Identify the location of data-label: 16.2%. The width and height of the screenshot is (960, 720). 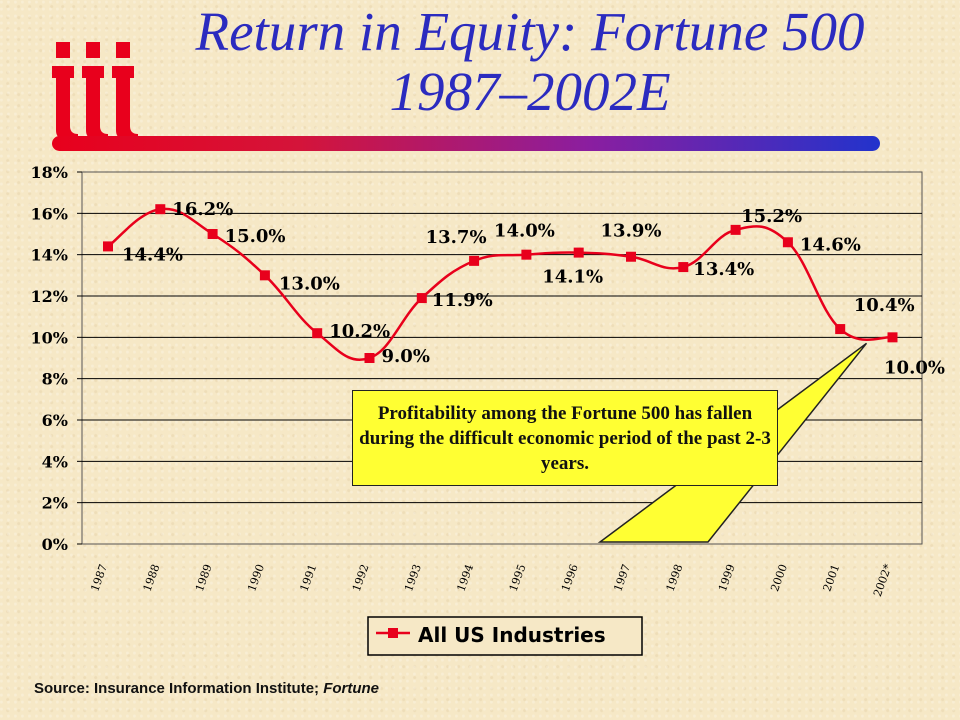
(202, 209).